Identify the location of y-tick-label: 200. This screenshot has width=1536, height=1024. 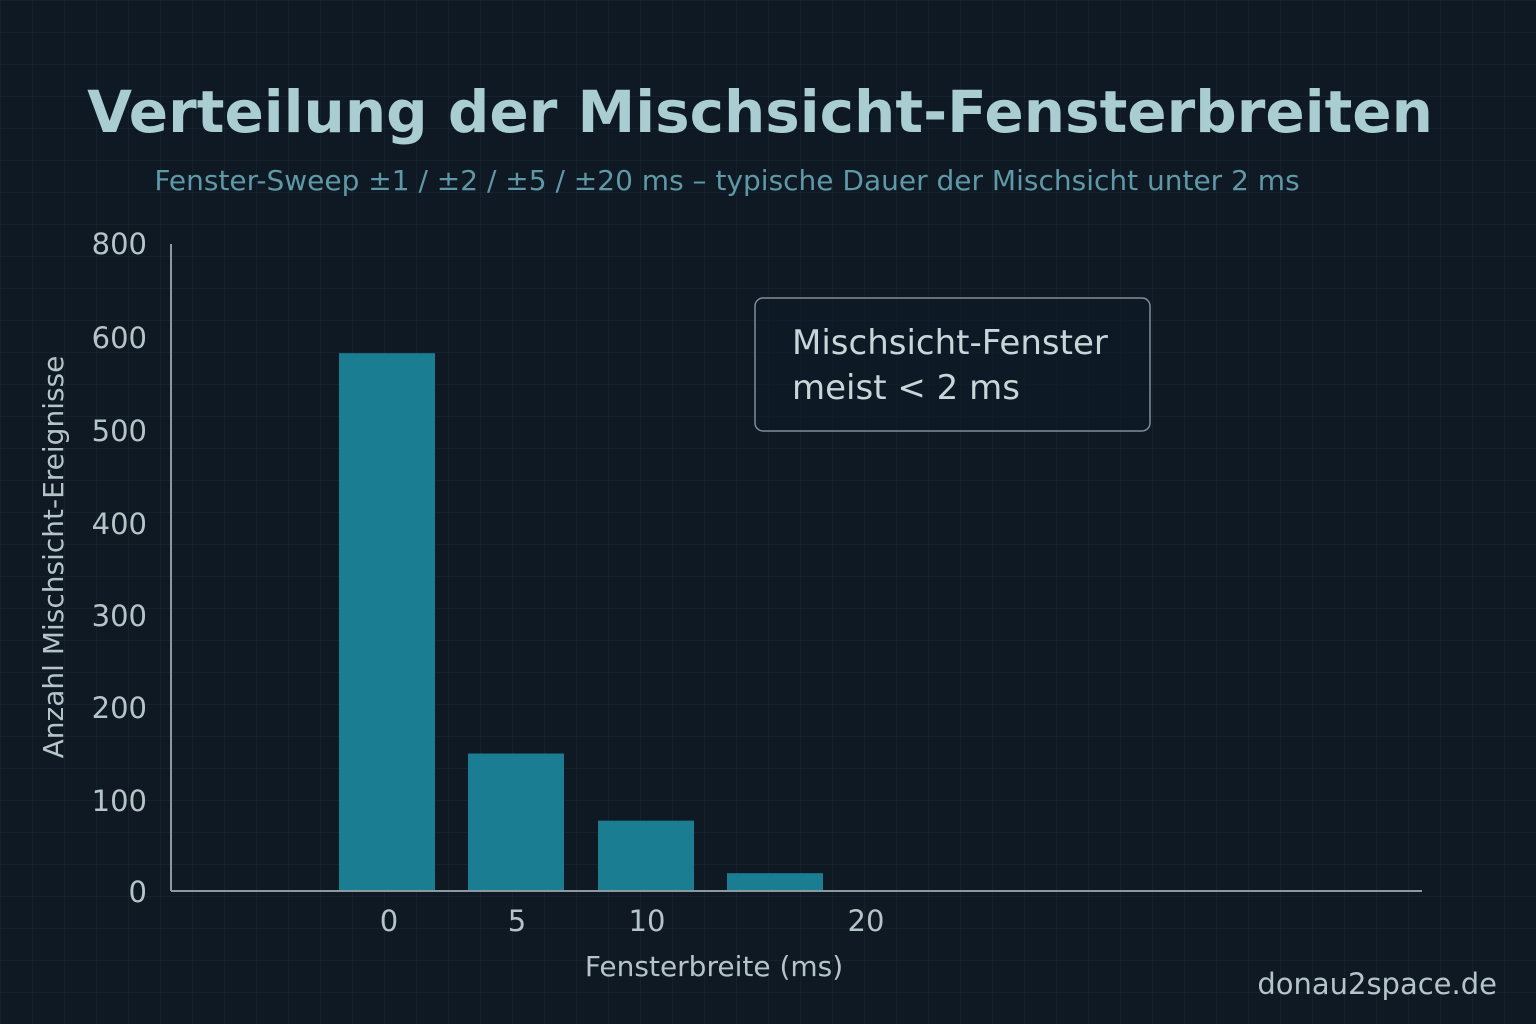
(119, 708).